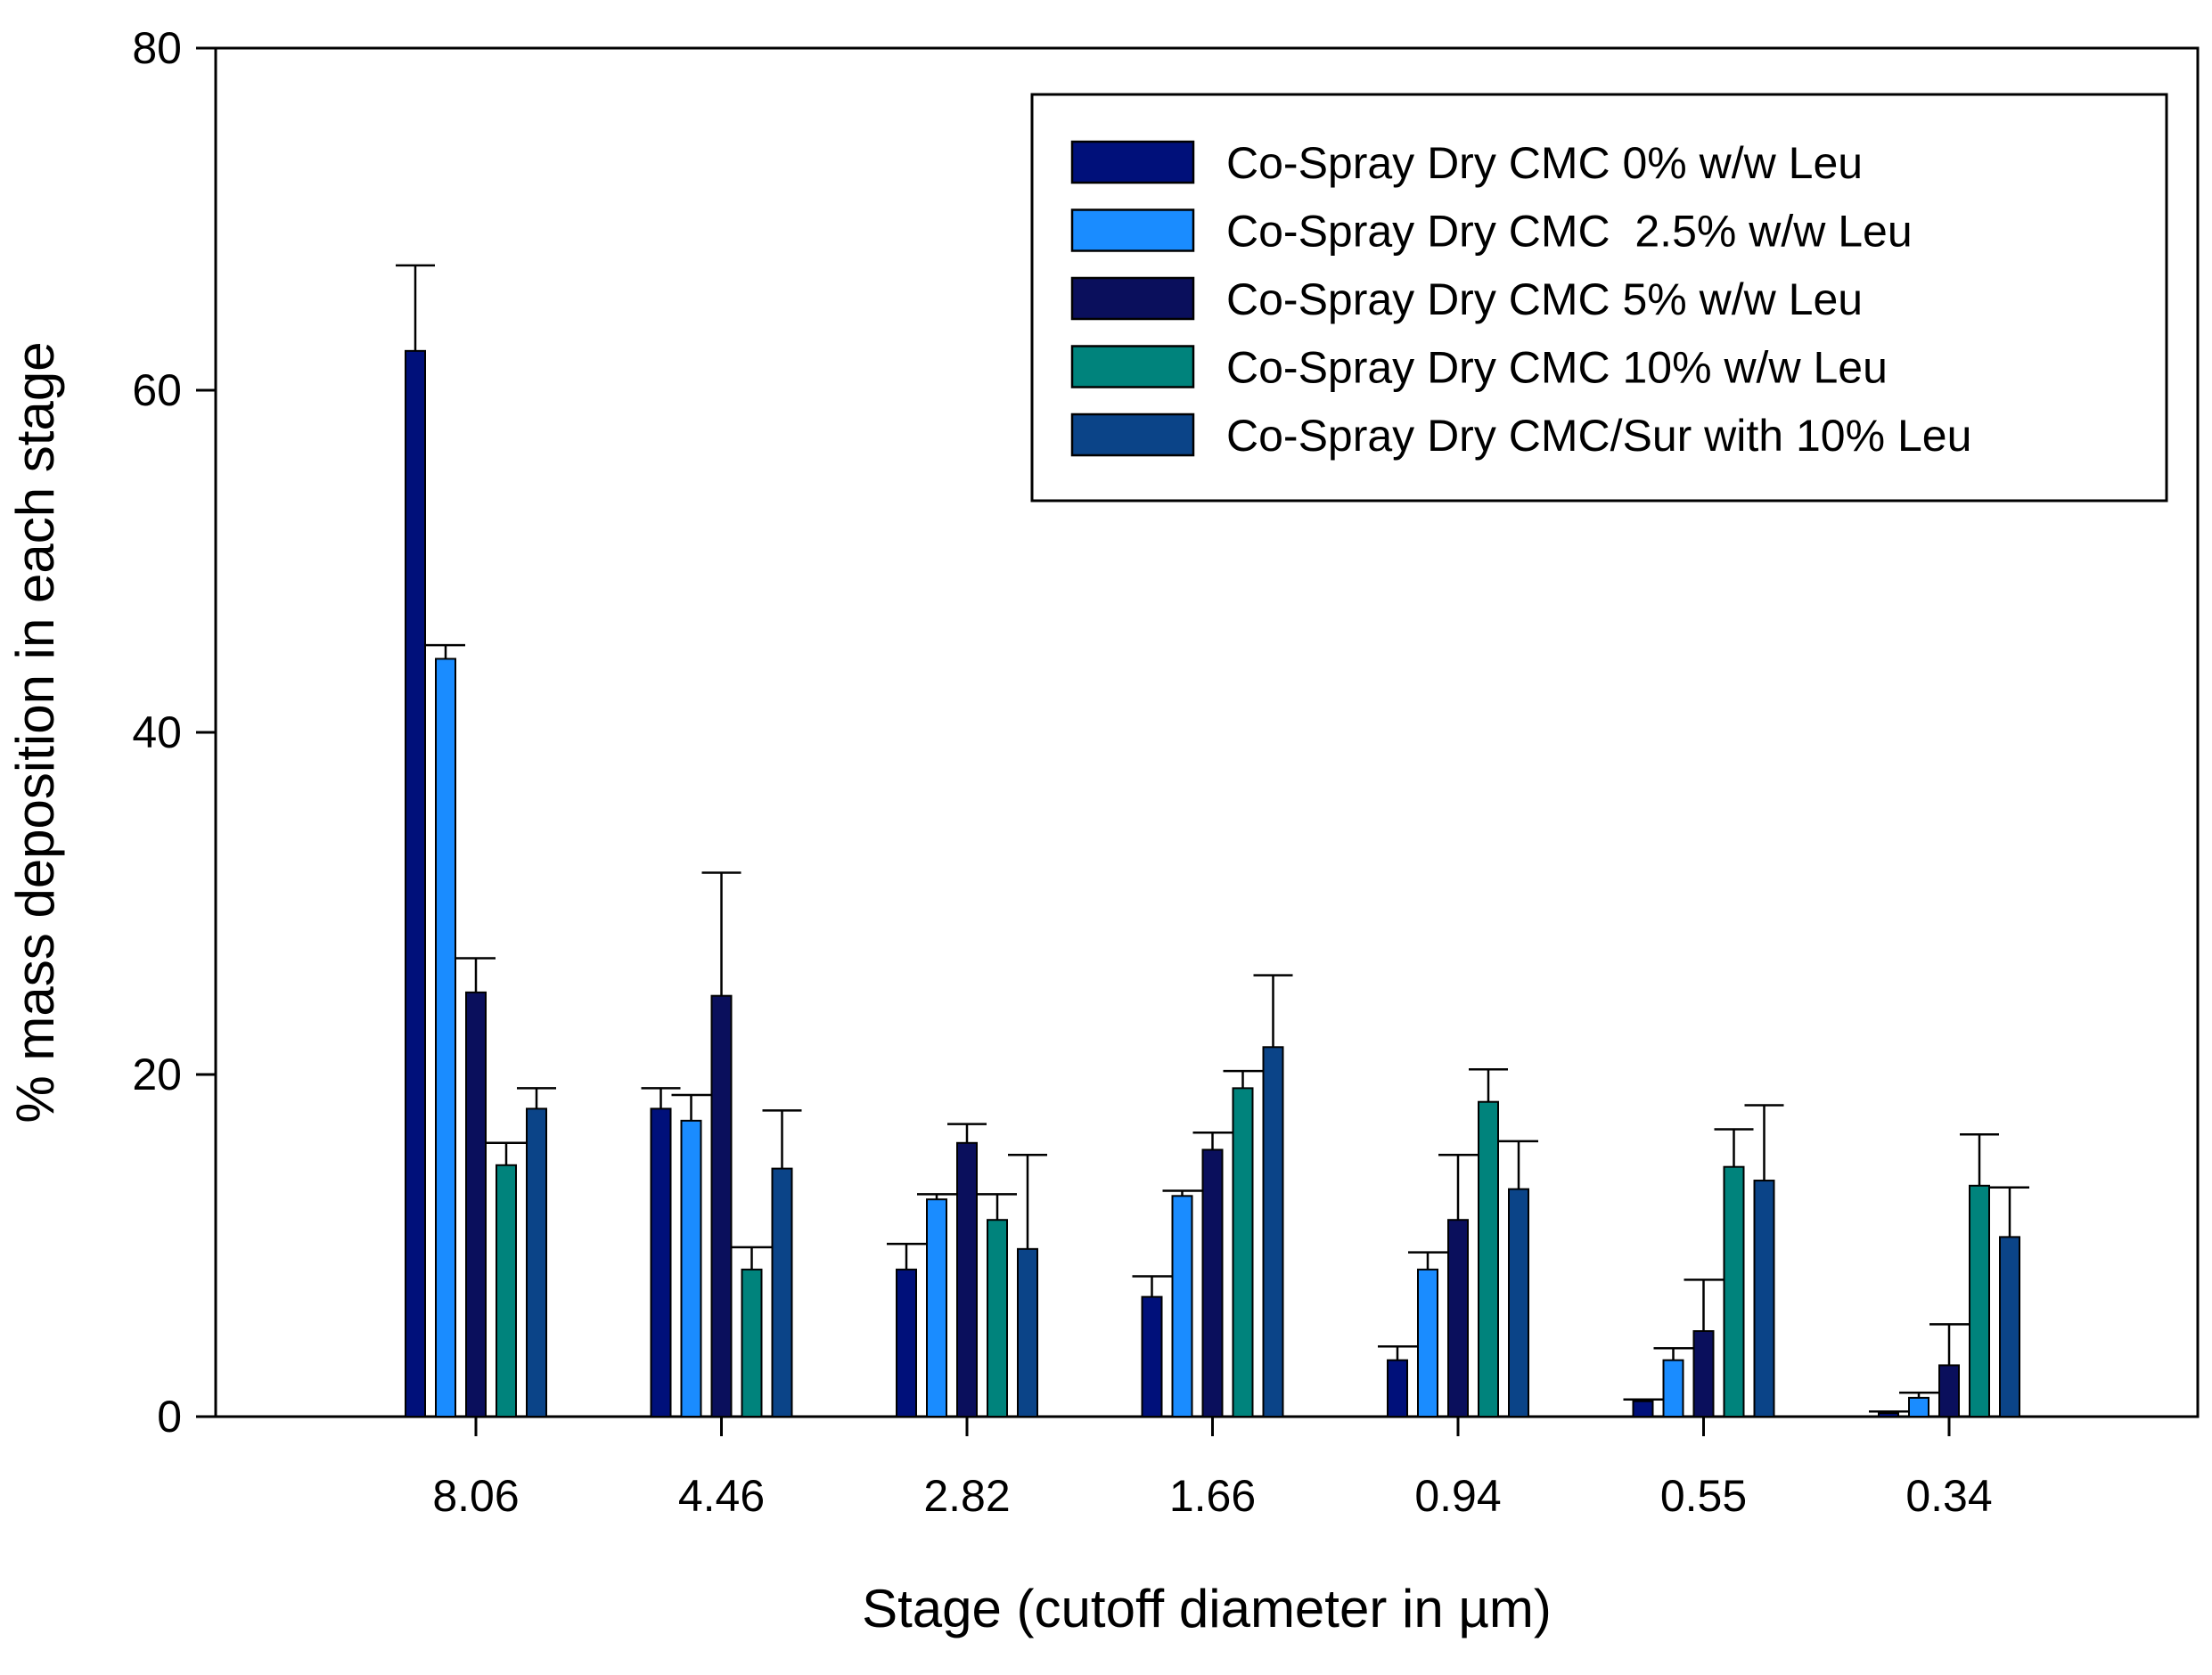  What do you see at coordinates (1598, 436) in the screenshot?
I see `legend-label: Co-Spray Dry CMC/Sur with 10% Leu` at bounding box center [1598, 436].